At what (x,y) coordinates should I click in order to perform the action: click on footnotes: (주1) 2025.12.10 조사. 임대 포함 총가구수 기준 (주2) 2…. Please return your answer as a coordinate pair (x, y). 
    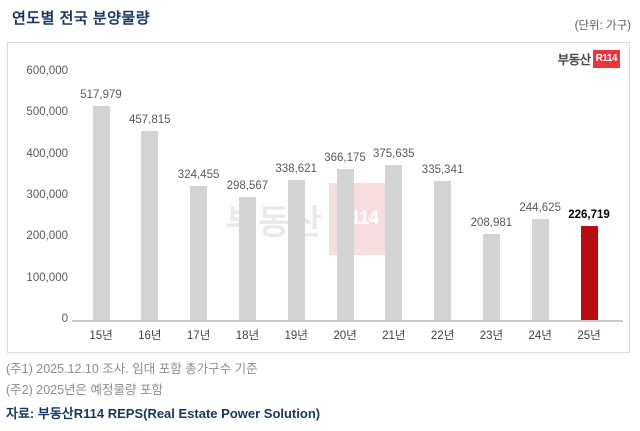
    Looking at the image, I should click on (132, 380).